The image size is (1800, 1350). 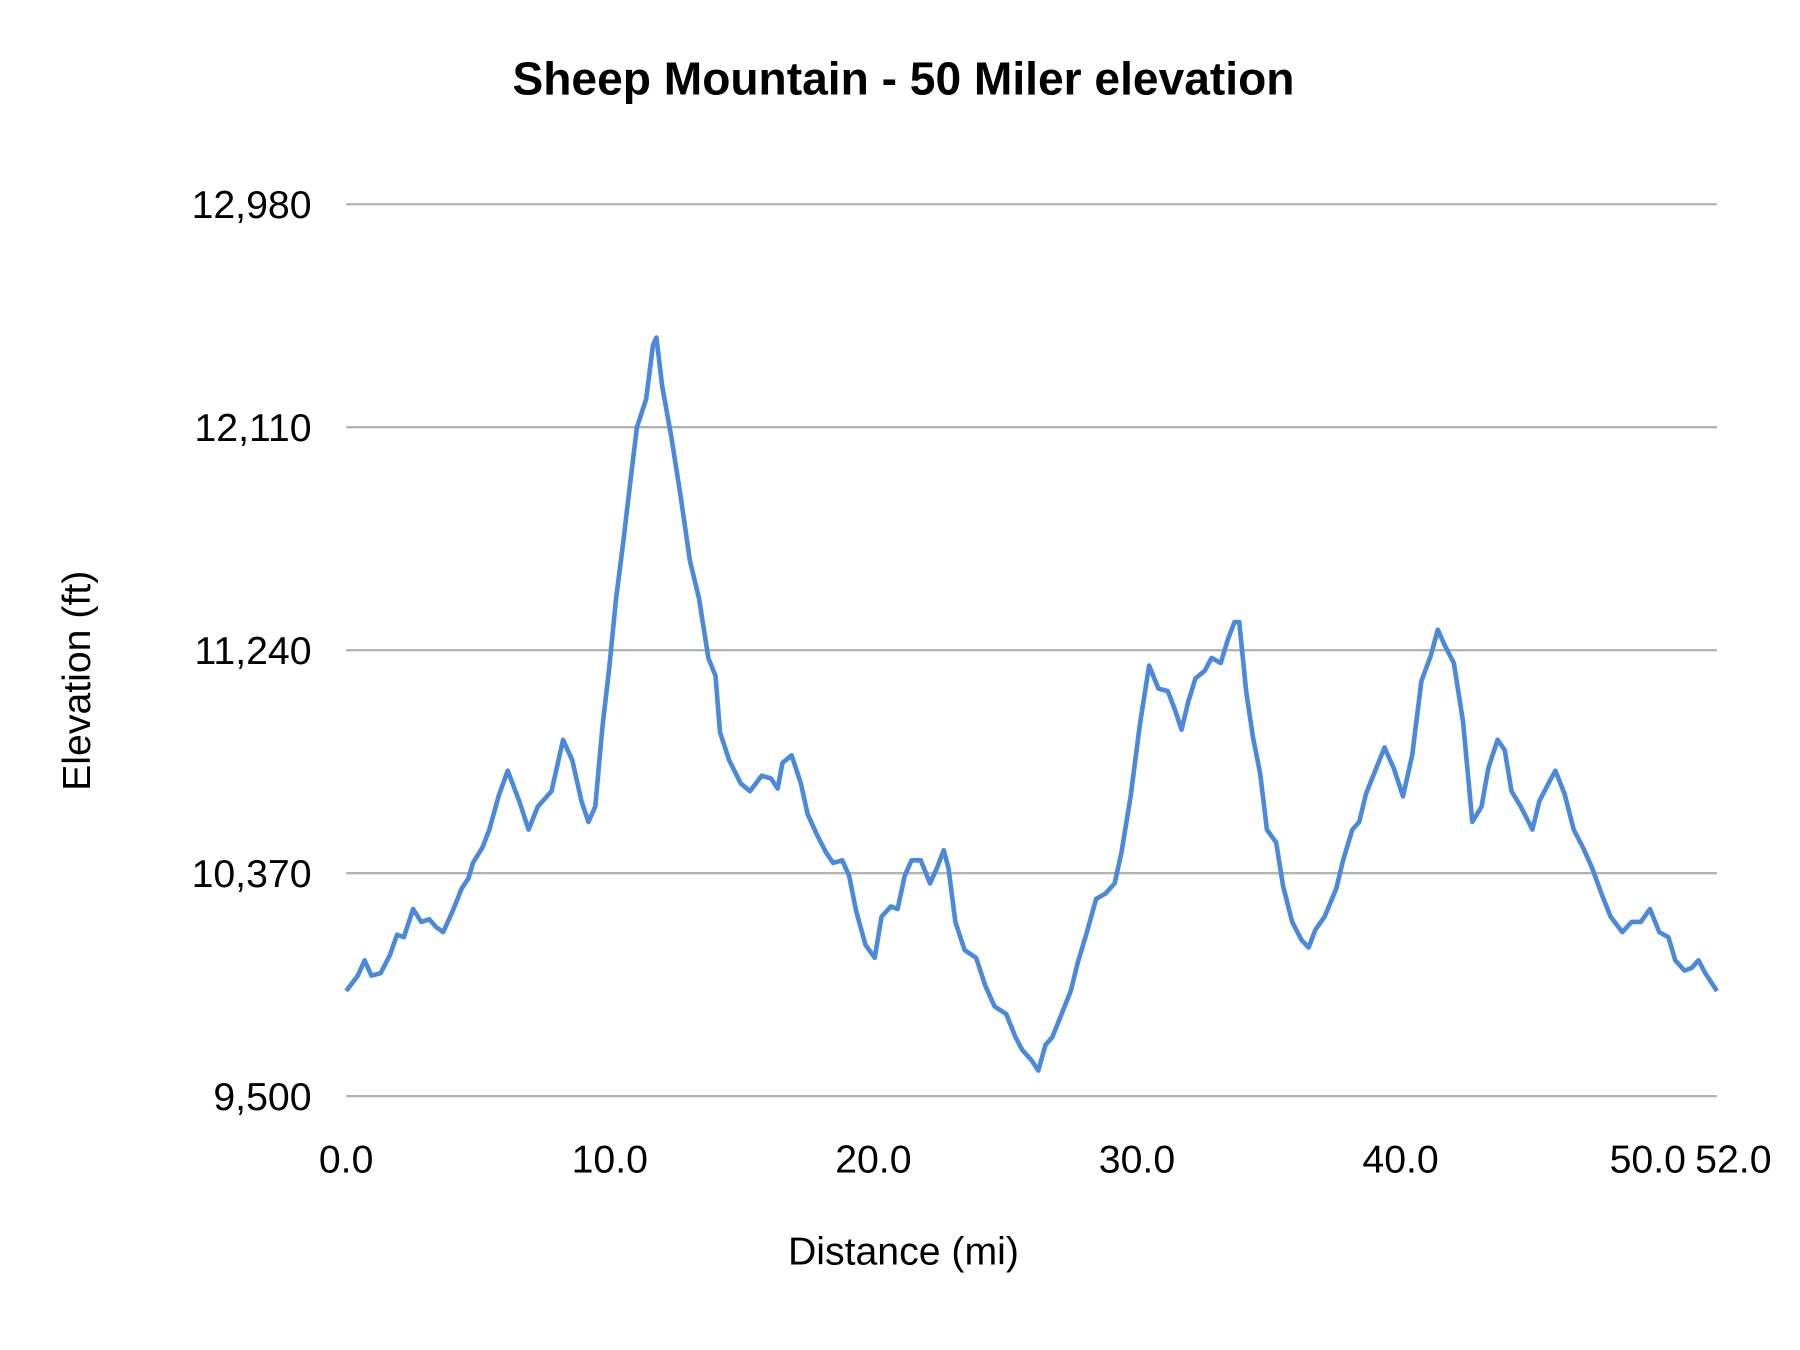 What do you see at coordinates (610, 1159) in the screenshot?
I see `x-tick-label: 10.0` at bounding box center [610, 1159].